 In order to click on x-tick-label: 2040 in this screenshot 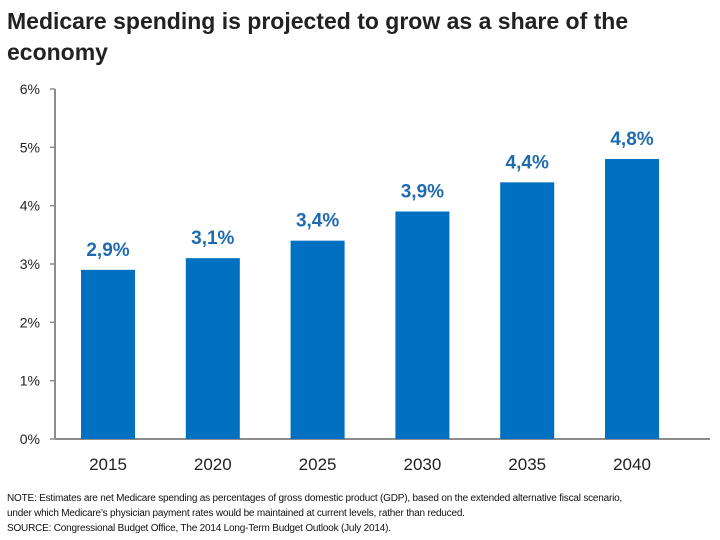, I will do `click(632, 464)`.